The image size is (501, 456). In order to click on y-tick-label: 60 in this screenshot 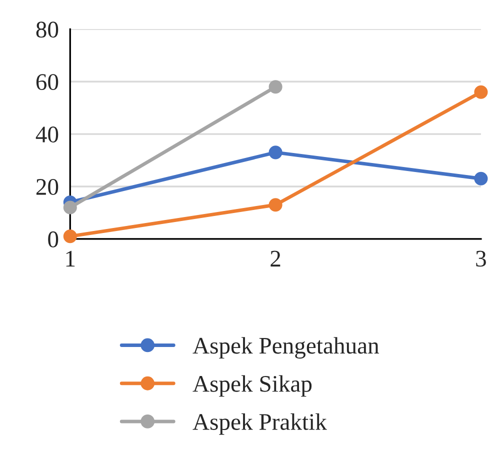, I will do `click(47, 82)`.